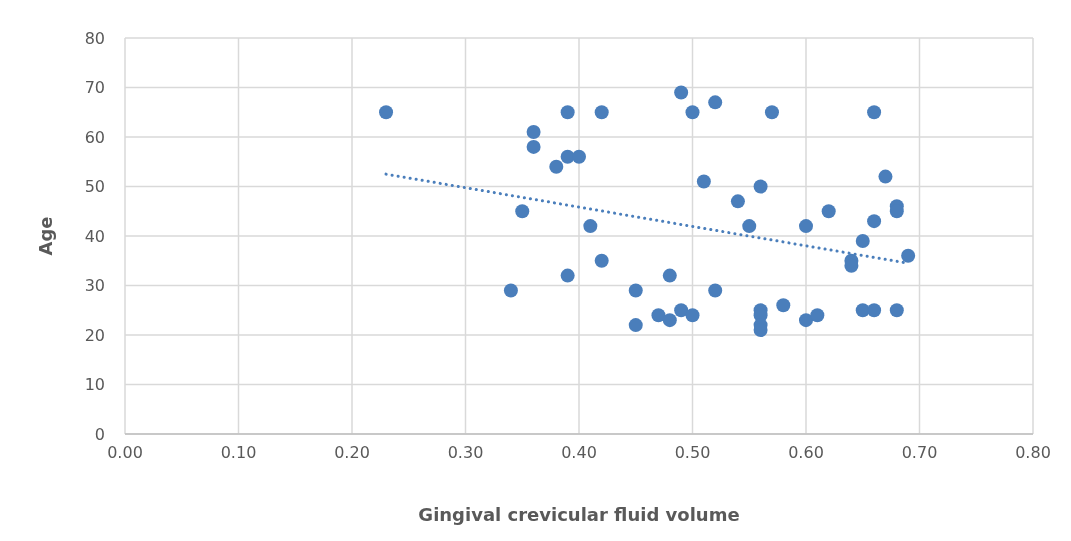 The image size is (1071, 541). Describe the element at coordinates (465, 452) in the screenshot. I see `x-tick-label: 0.30` at that location.